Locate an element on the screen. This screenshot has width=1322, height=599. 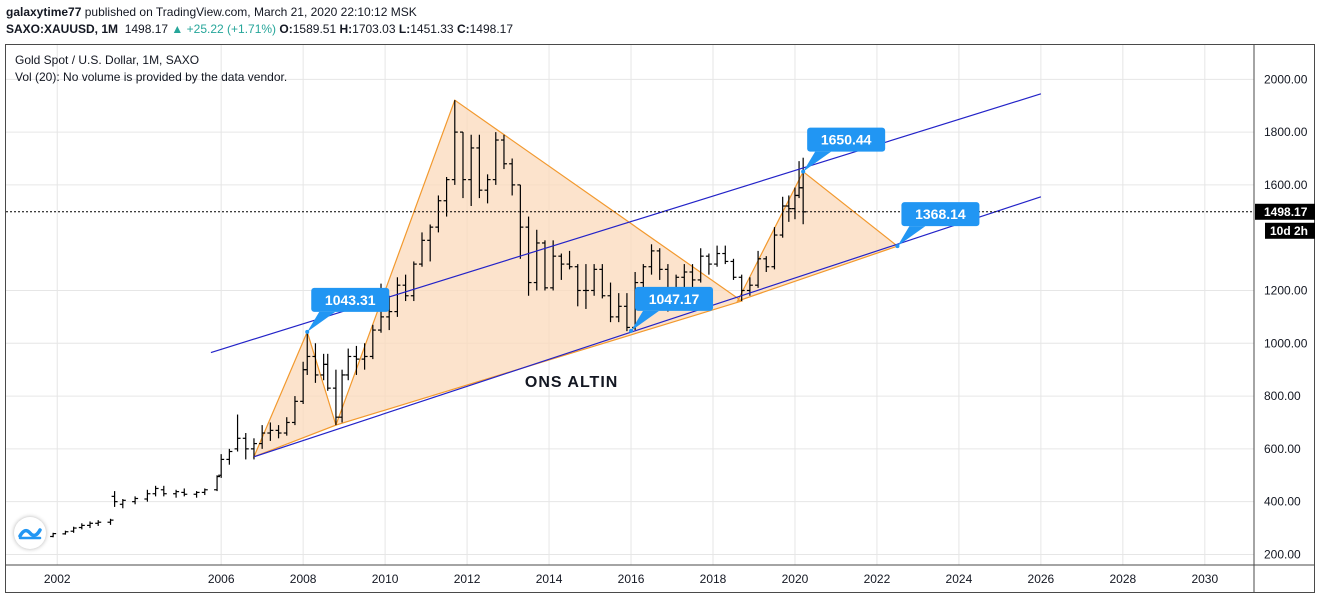
y-tick-label: 2000.00 is located at coordinates (1286, 79).